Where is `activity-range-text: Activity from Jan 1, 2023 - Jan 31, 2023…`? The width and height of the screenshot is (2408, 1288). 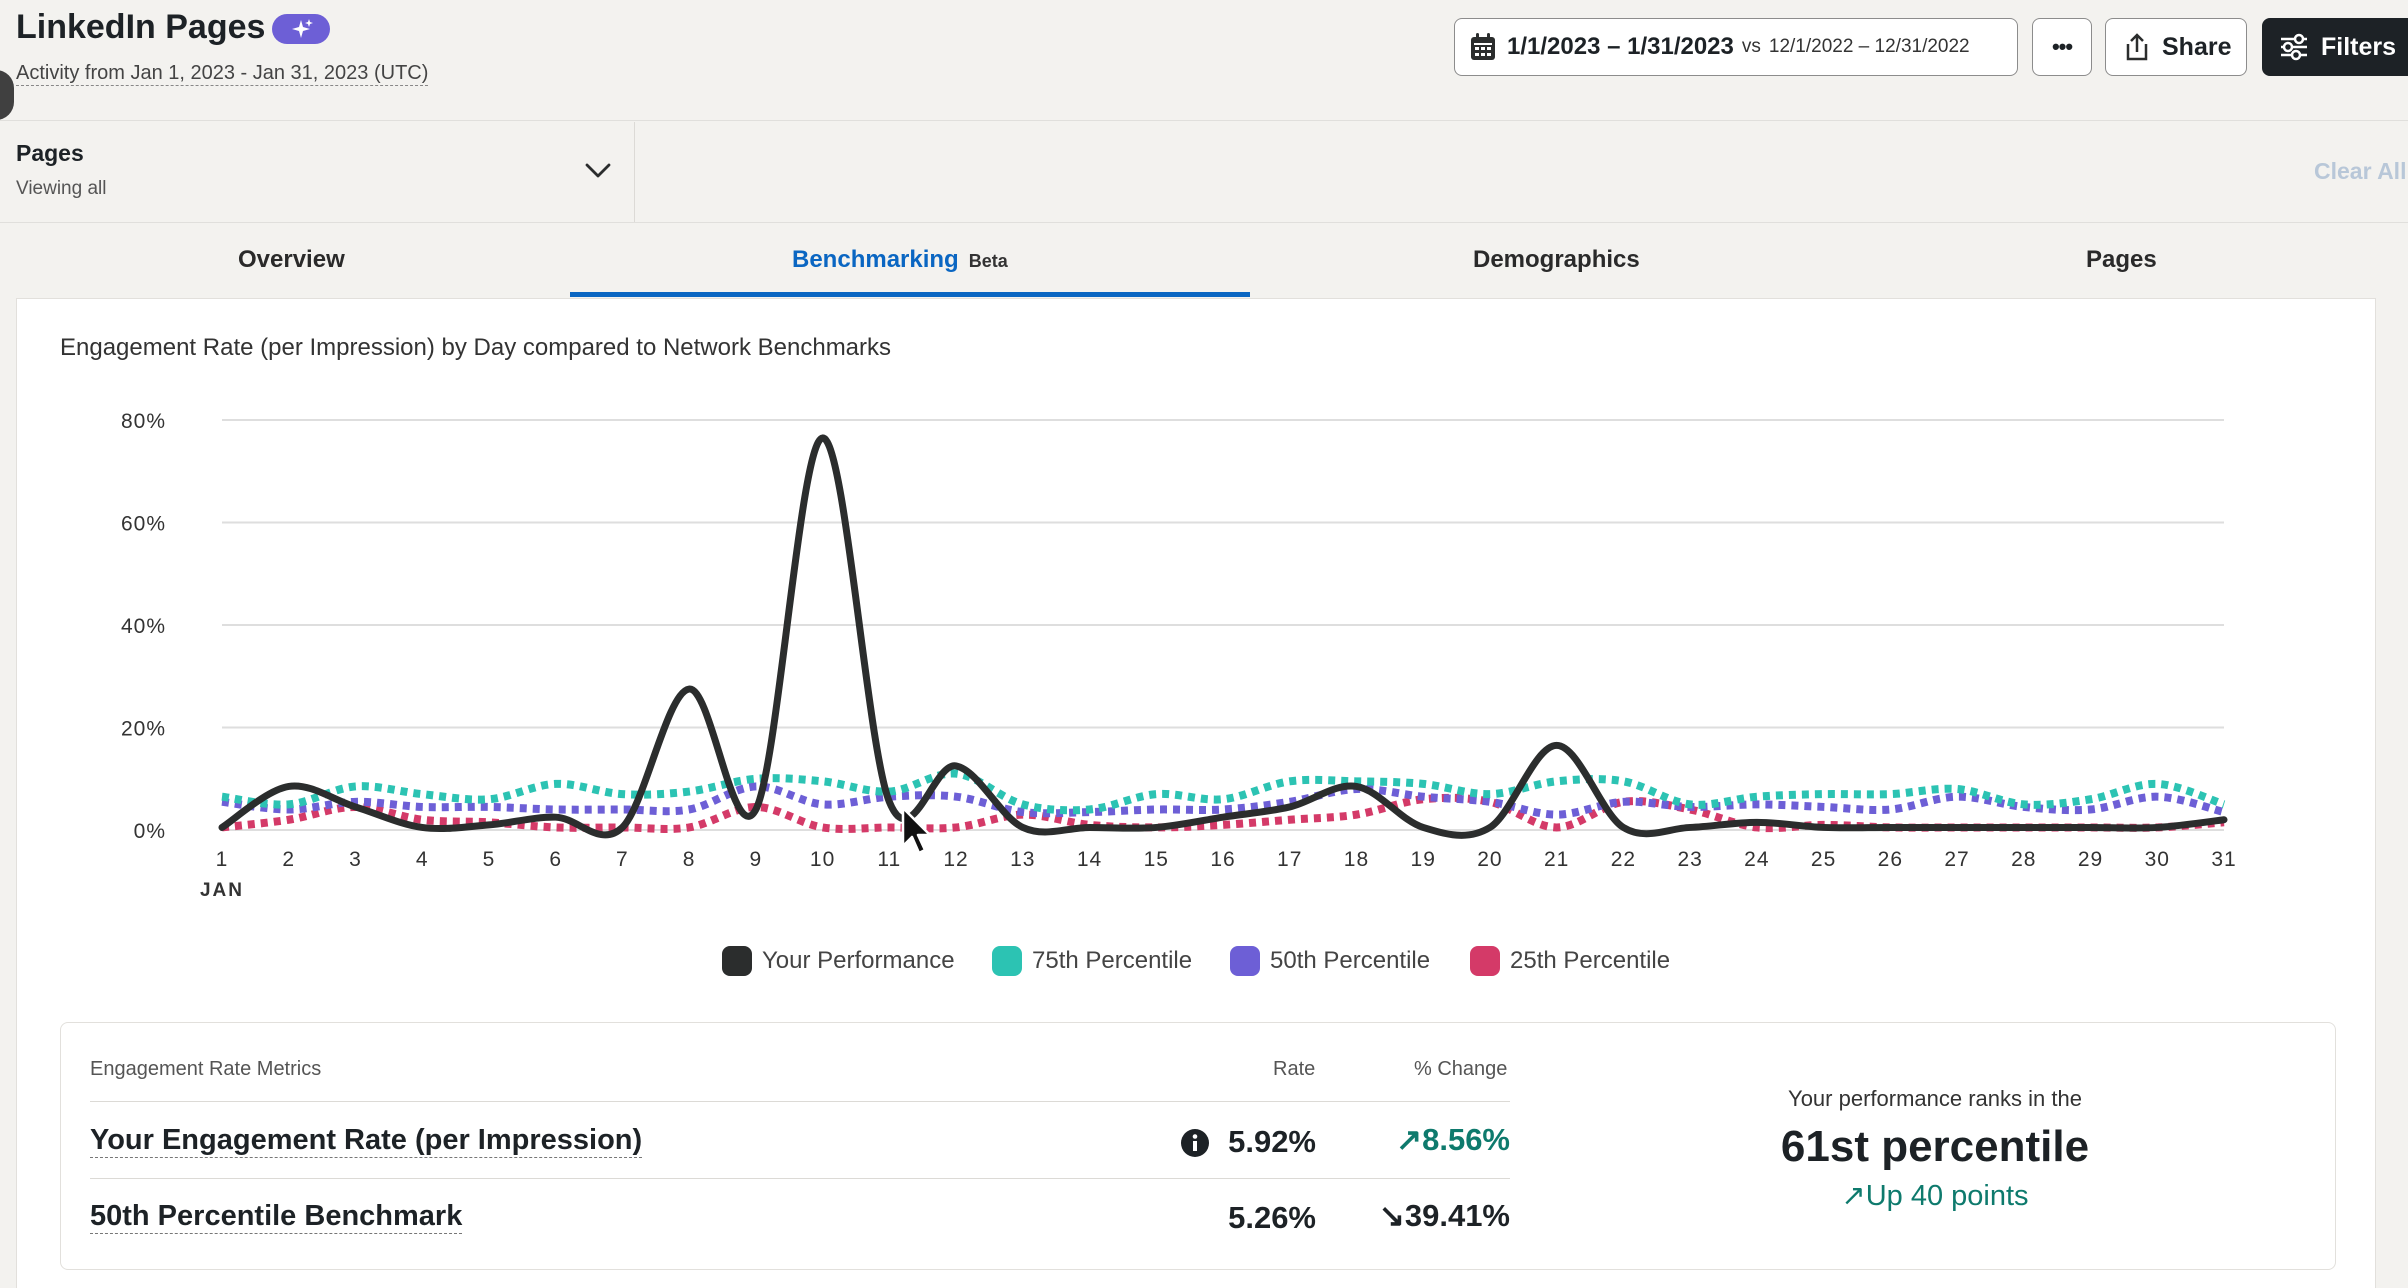 activity-range-text: Activity from Jan 1, 2023 - Jan 31, 2023… is located at coordinates (222, 74).